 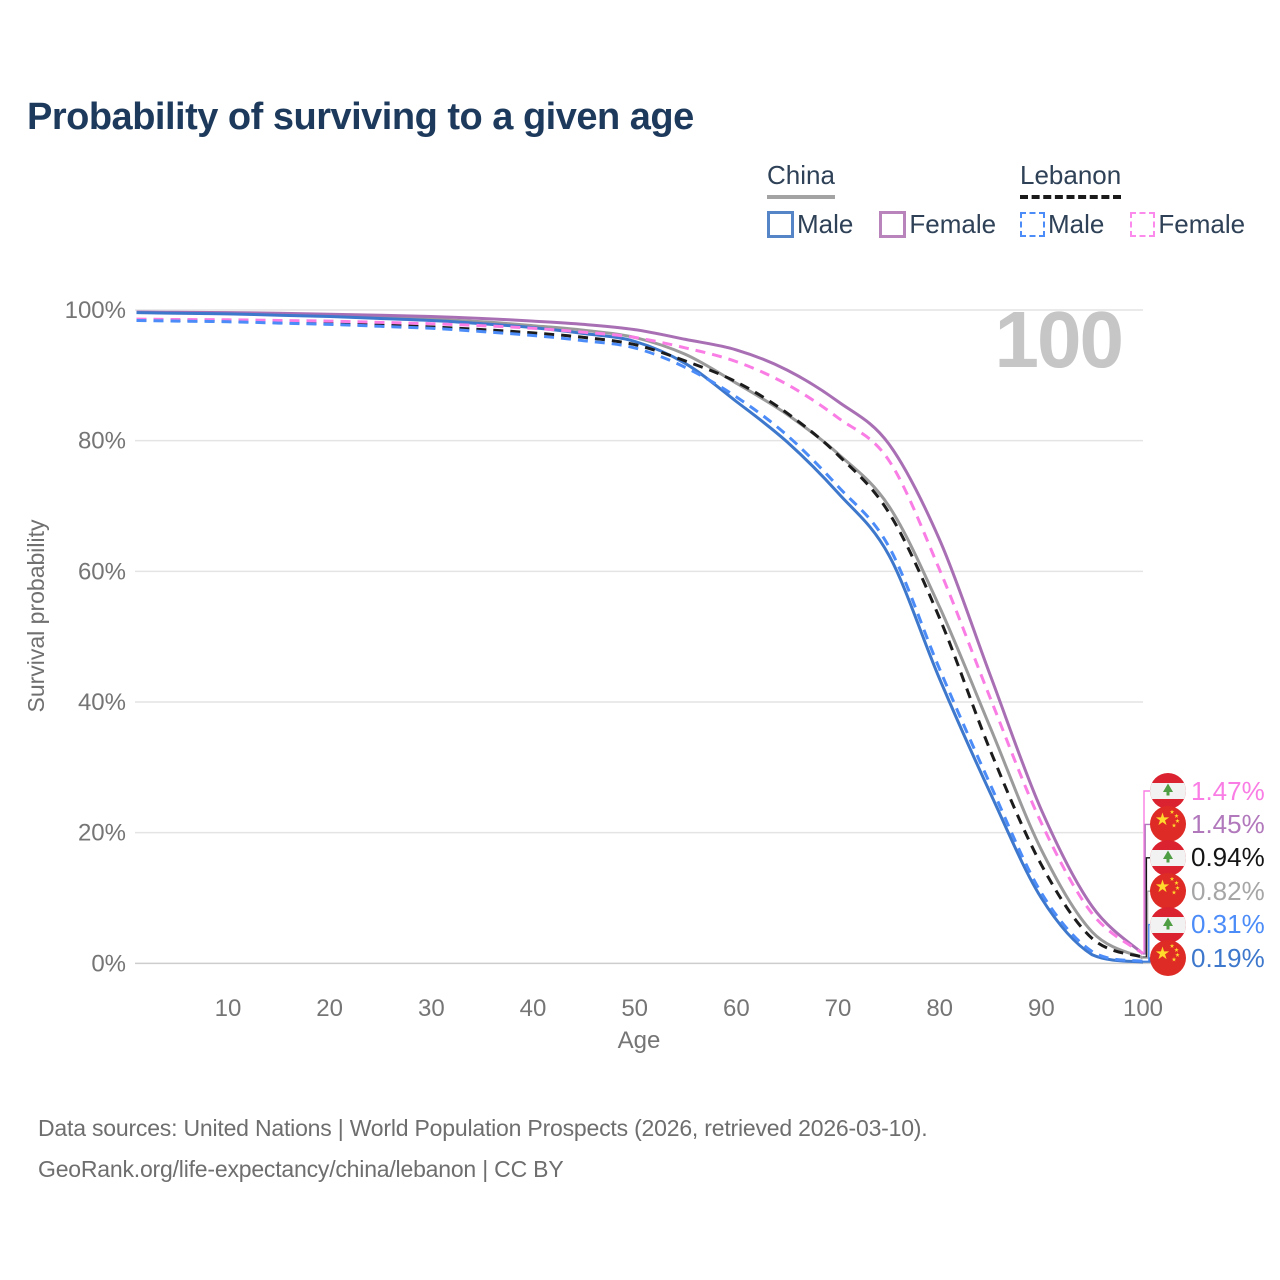 I want to click on end-value: 0.31%, so click(x=1228, y=924).